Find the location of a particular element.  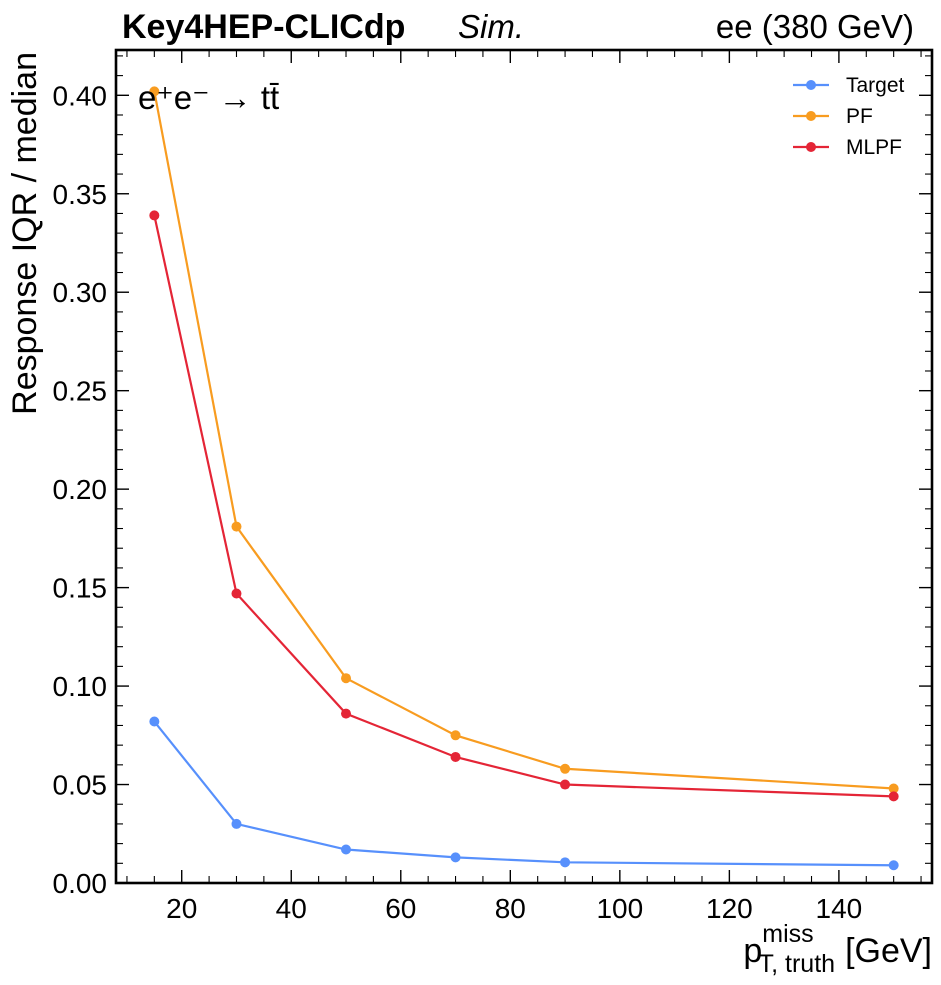

x-axis-title: pmiss T, truth [GeV] is located at coordinates (837, 949).